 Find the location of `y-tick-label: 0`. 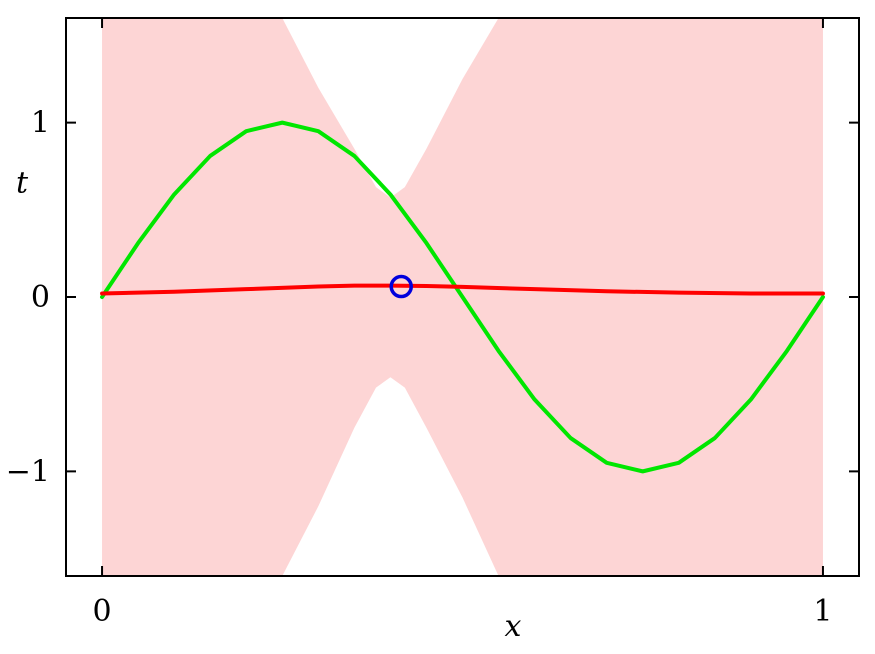

y-tick-label: 0 is located at coordinates (40, 297).